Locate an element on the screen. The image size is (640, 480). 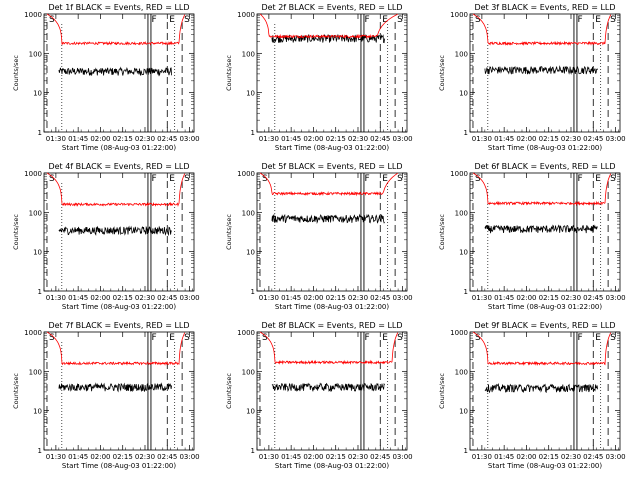
panel-title: Det 1f BLACK = Events, RED = LLD is located at coordinates (118, 7).